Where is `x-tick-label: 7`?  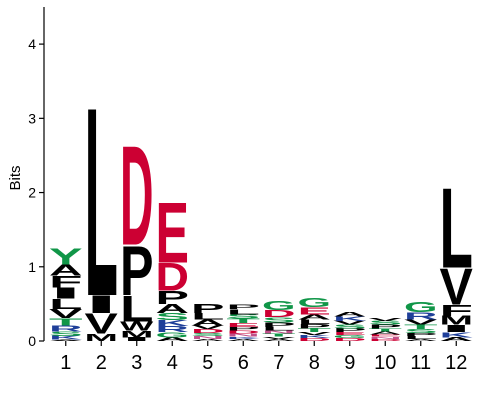 x-tick-label: 7 is located at coordinates (278, 363).